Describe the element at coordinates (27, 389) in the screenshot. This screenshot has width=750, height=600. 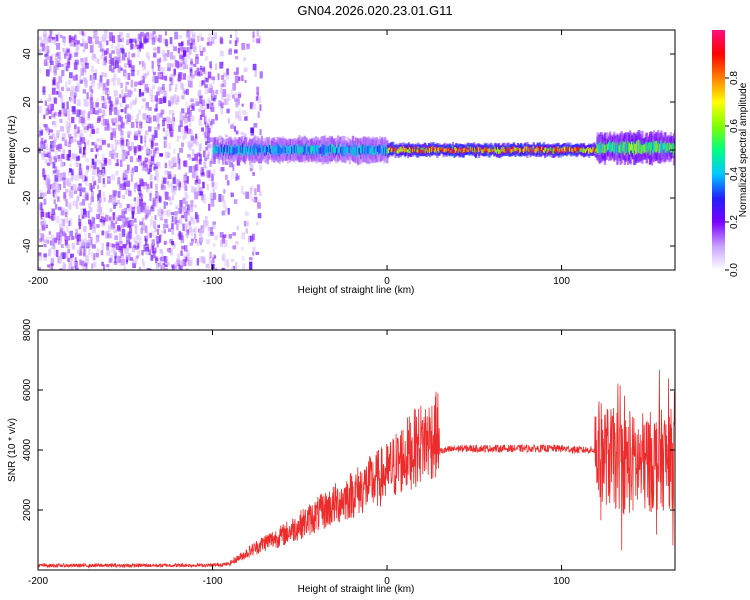
I see `snr-ytick-label: 6000` at that location.